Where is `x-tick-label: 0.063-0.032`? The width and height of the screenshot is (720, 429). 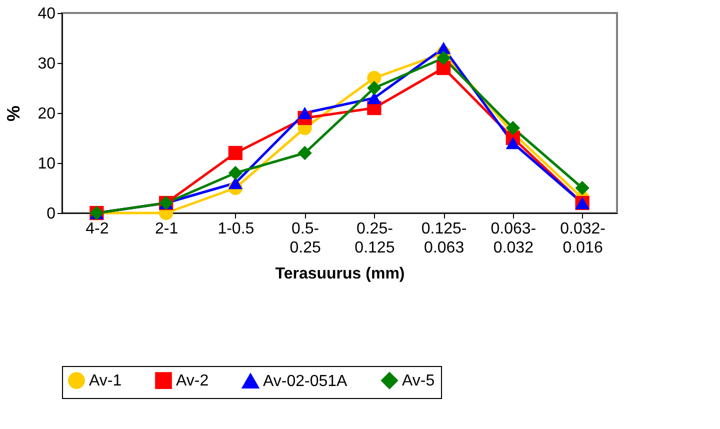
x-tick-label: 0.063-0.032 is located at coordinates (513, 238).